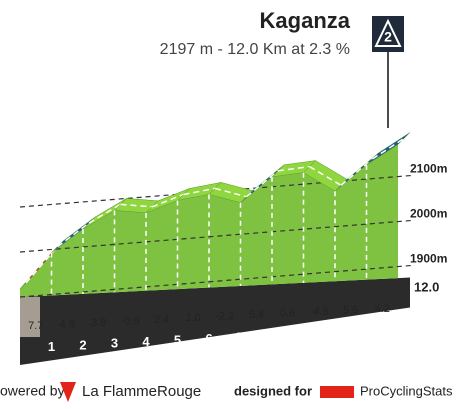 The width and height of the screenshot is (465, 409). I want to click on y-tick-label: 2000m, so click(428, 214).